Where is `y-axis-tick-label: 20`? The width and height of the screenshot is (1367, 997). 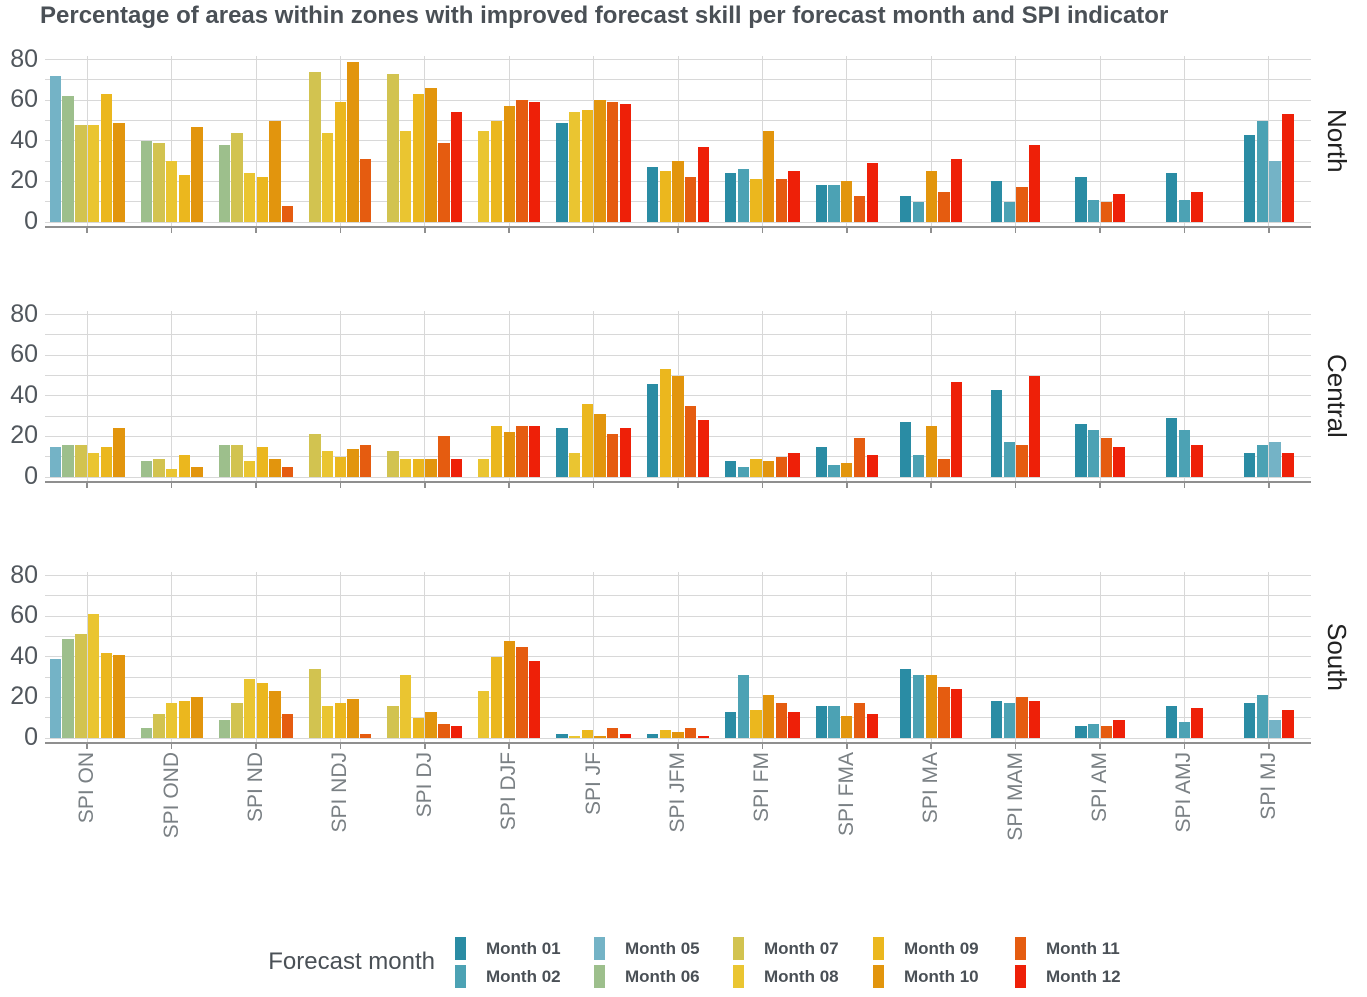 y-axis-tick-label: 20 is located at coordinates (24, 435).